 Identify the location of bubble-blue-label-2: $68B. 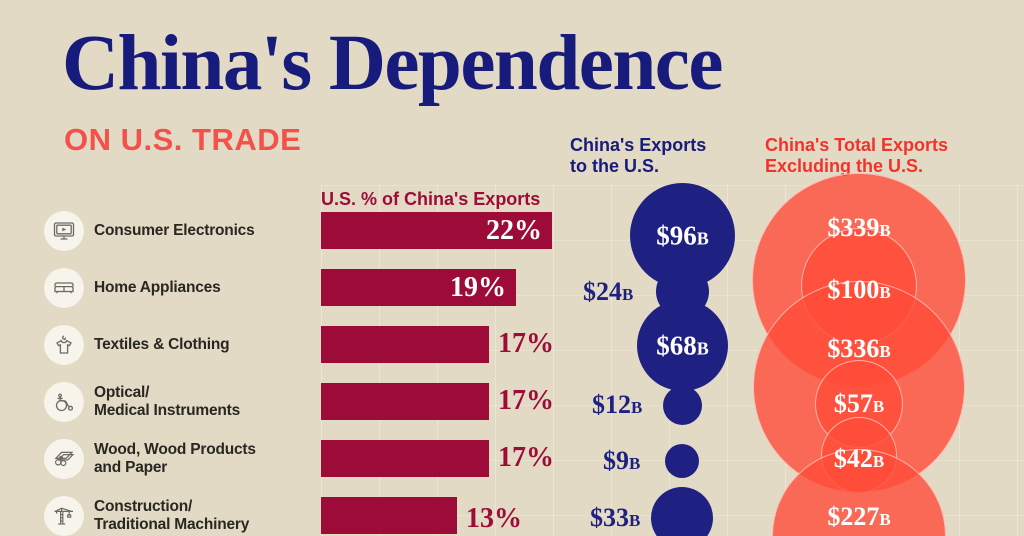
(682, 345).